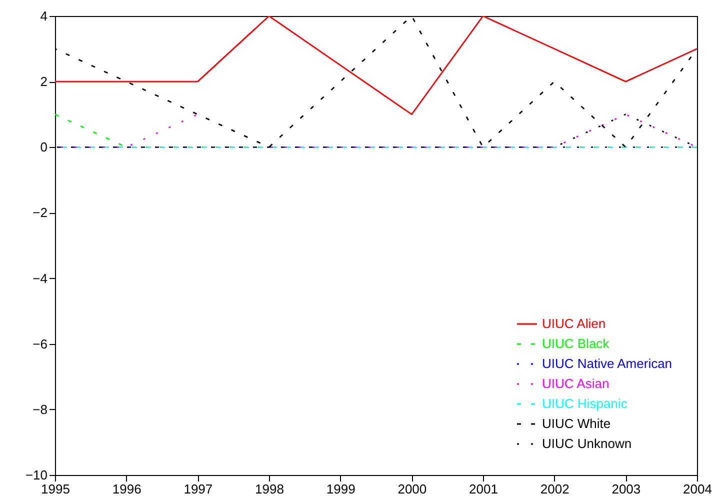 Image resolution: width=720 pixels, height=504 pixels. Describe the element at coordinates (555, 489) in the screenshot. I see `x-tick-label: 2002` at that location.